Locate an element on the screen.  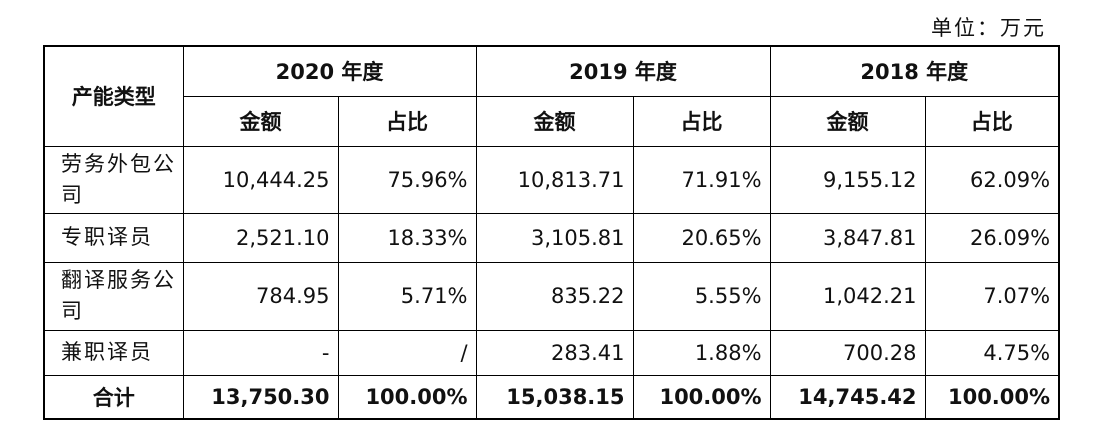
unit-label: 单位：万元 is located at coordinates (988, 28).